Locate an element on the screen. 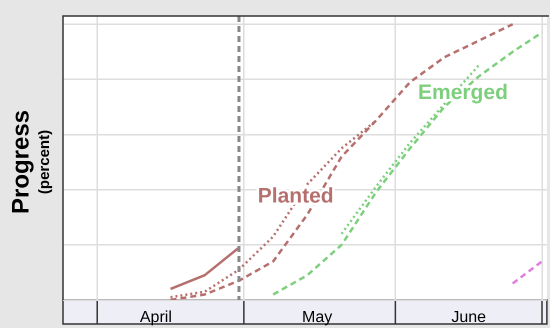 The image size is (550, 328). x-tick-label: April is located at coordinates (156, 317).